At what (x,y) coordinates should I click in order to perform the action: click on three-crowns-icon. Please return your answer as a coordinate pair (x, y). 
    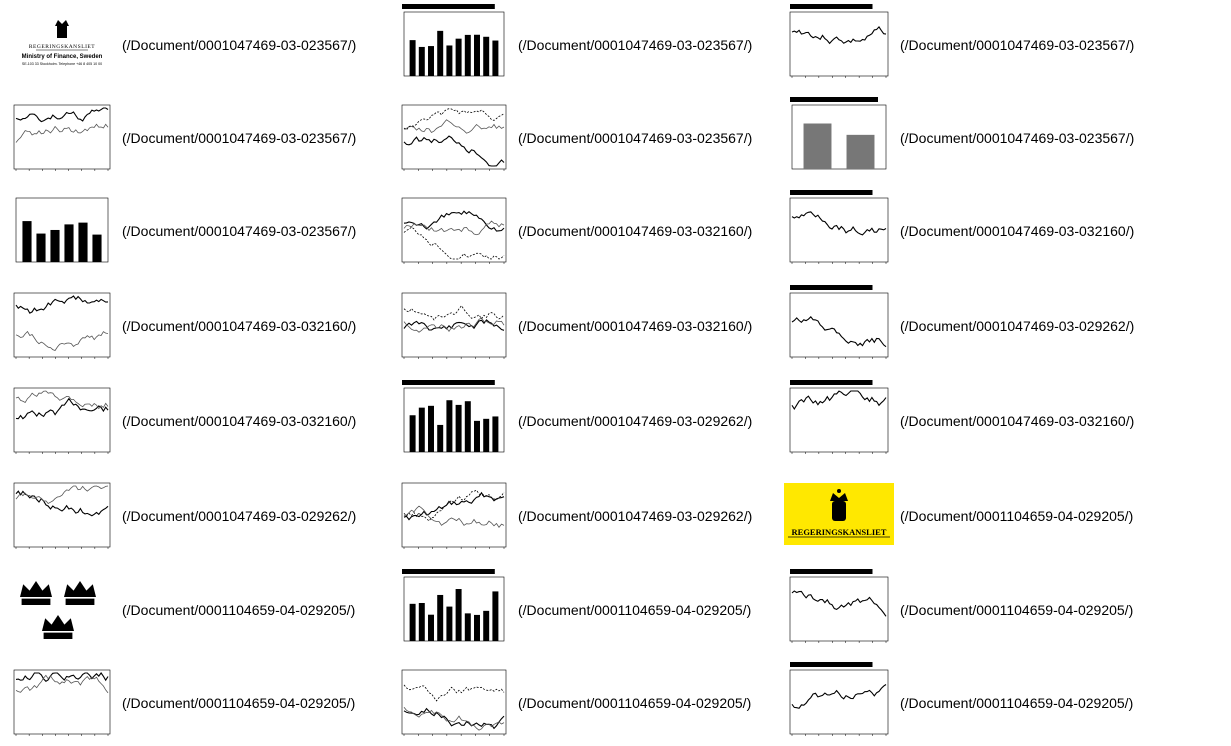
    Looking at the image, I should click on (62, 610).